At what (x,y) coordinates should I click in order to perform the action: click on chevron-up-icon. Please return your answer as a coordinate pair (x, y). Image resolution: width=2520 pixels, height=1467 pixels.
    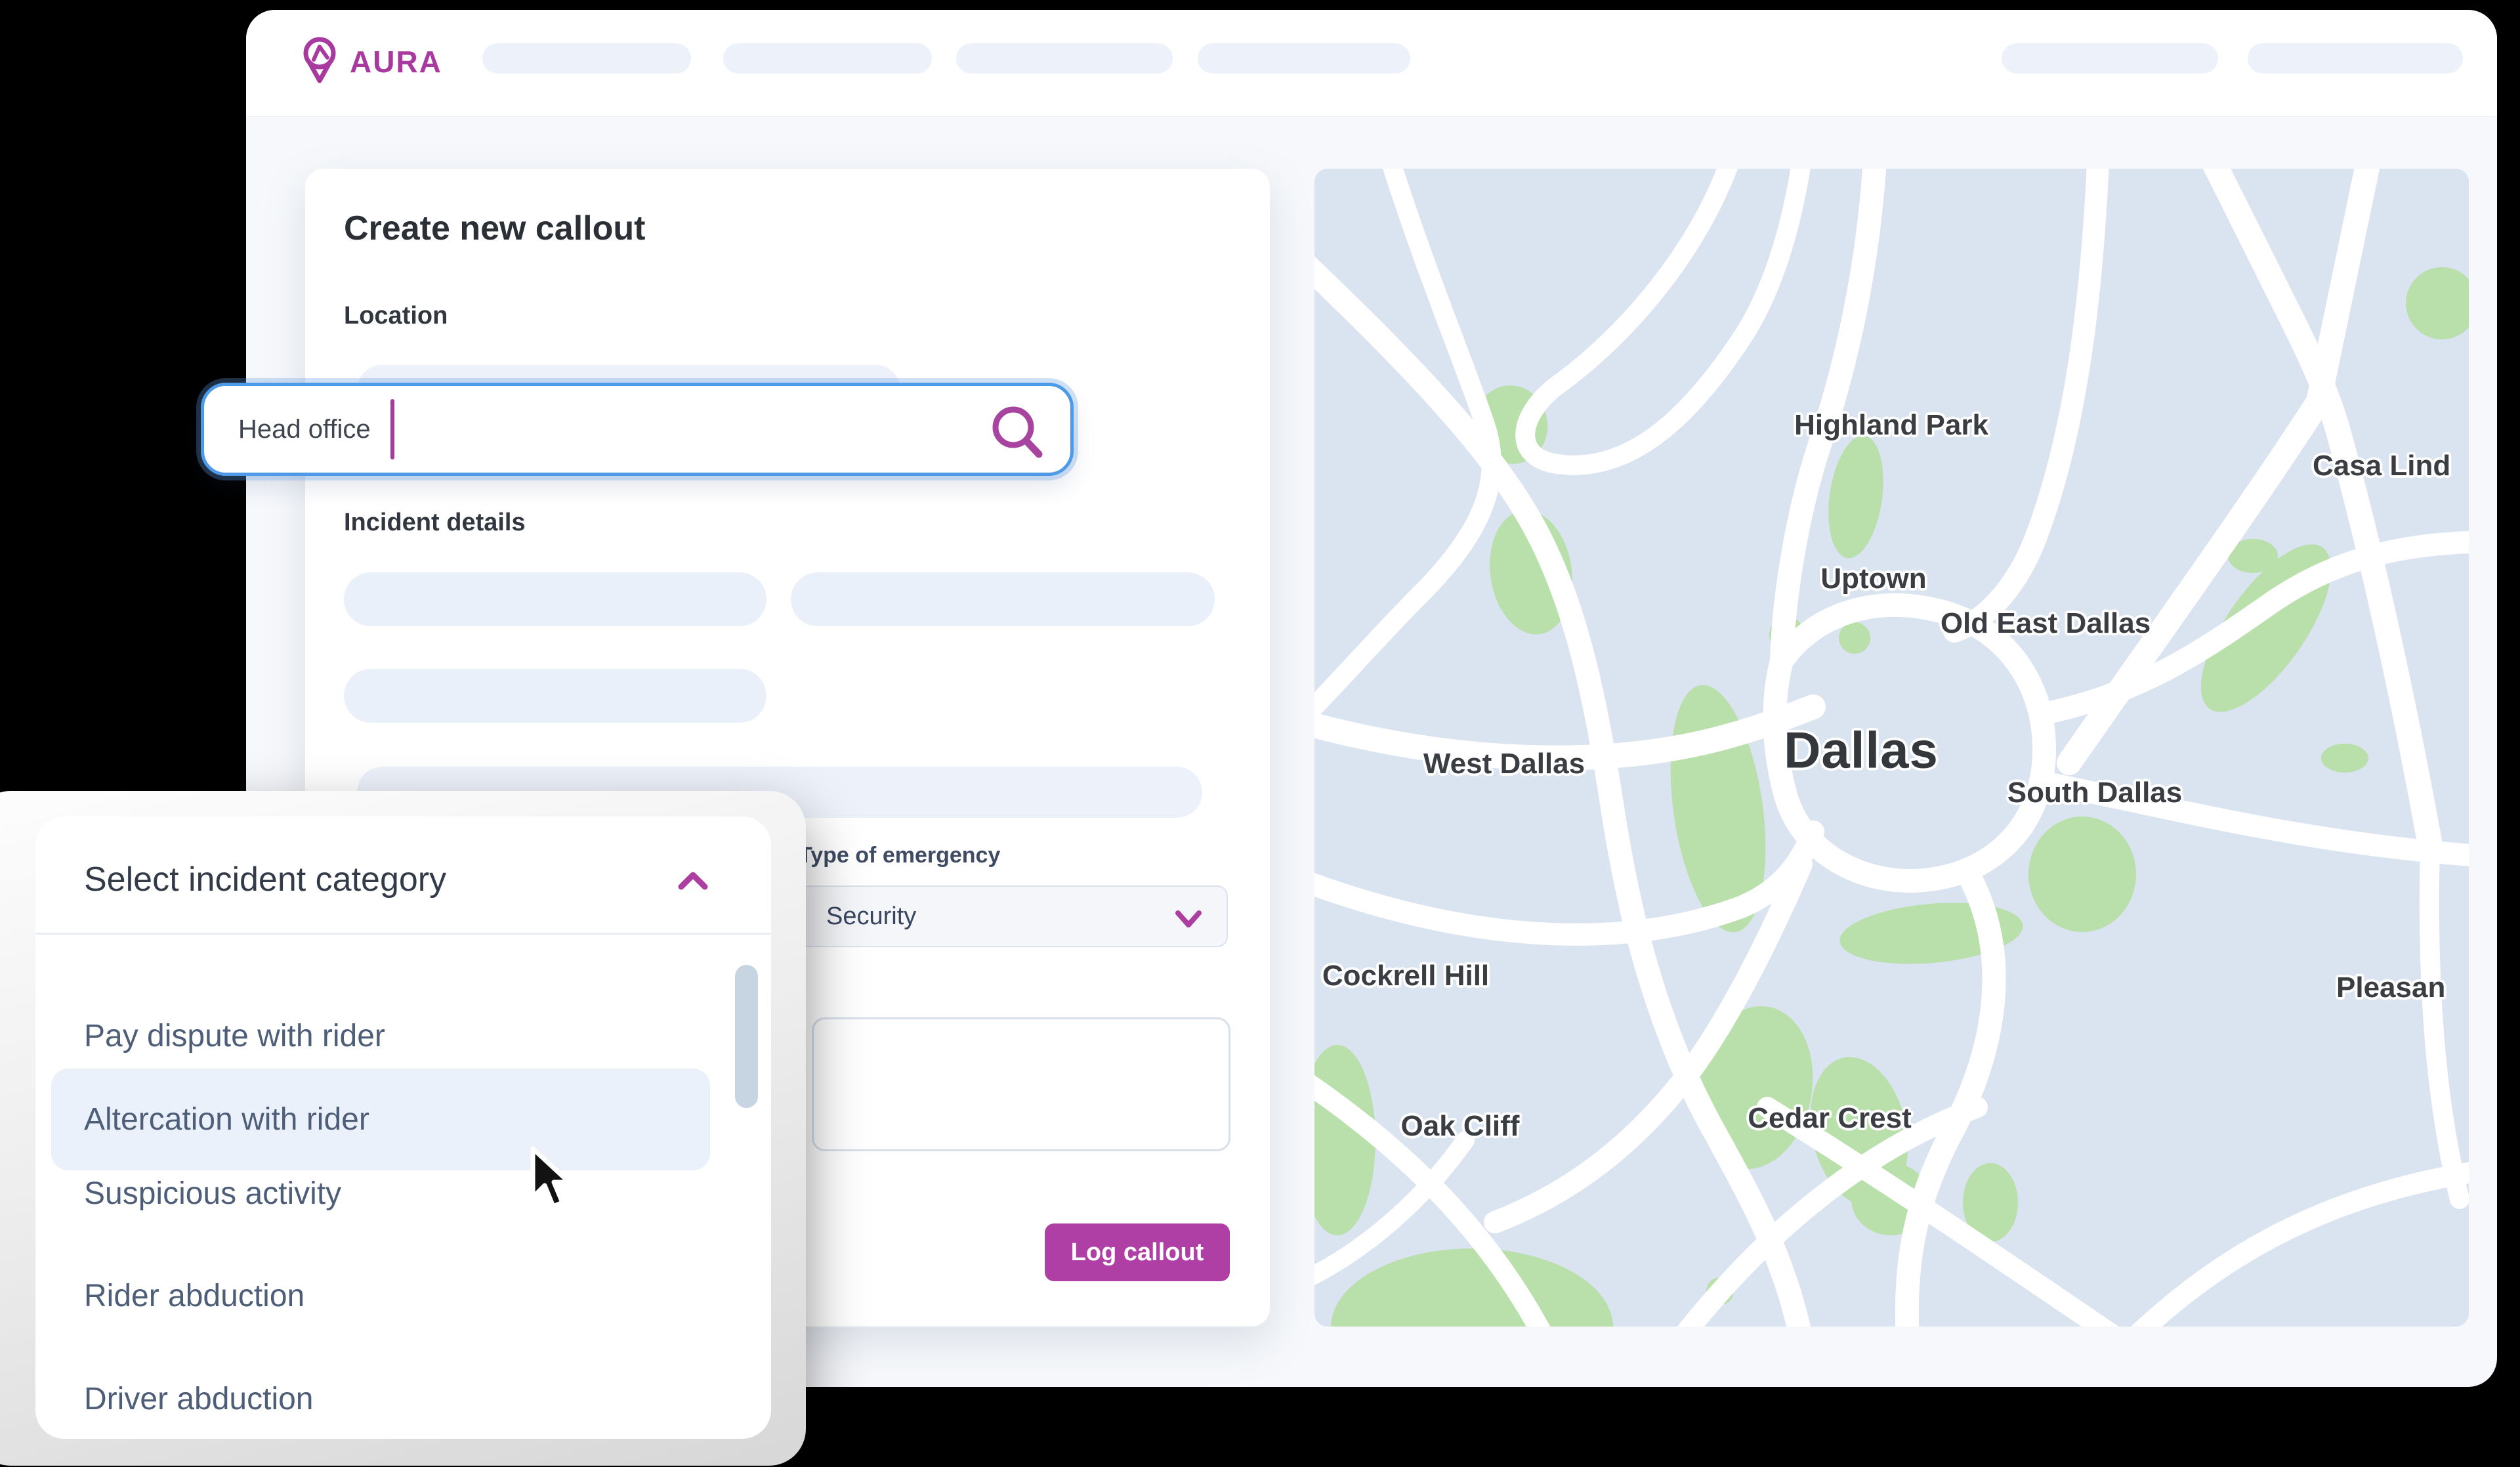
    Looking at the image, I should click on (693, 882).